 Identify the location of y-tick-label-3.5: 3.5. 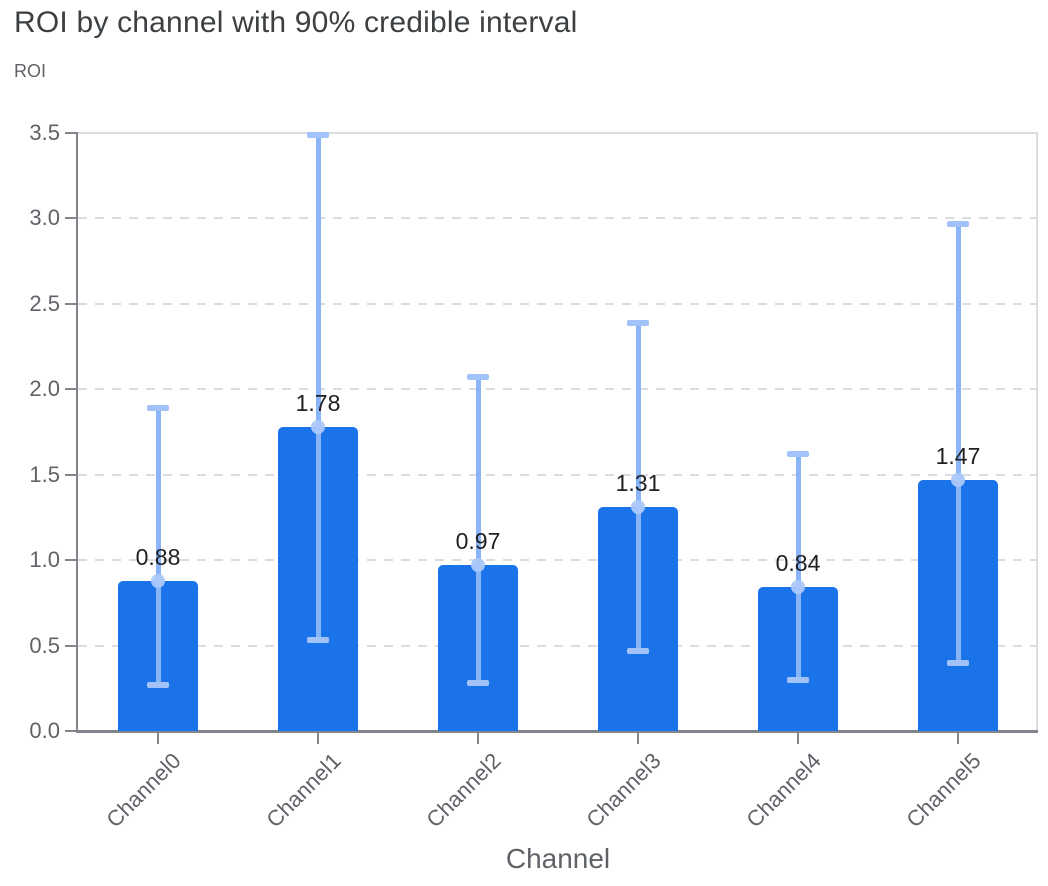
(44, 132).